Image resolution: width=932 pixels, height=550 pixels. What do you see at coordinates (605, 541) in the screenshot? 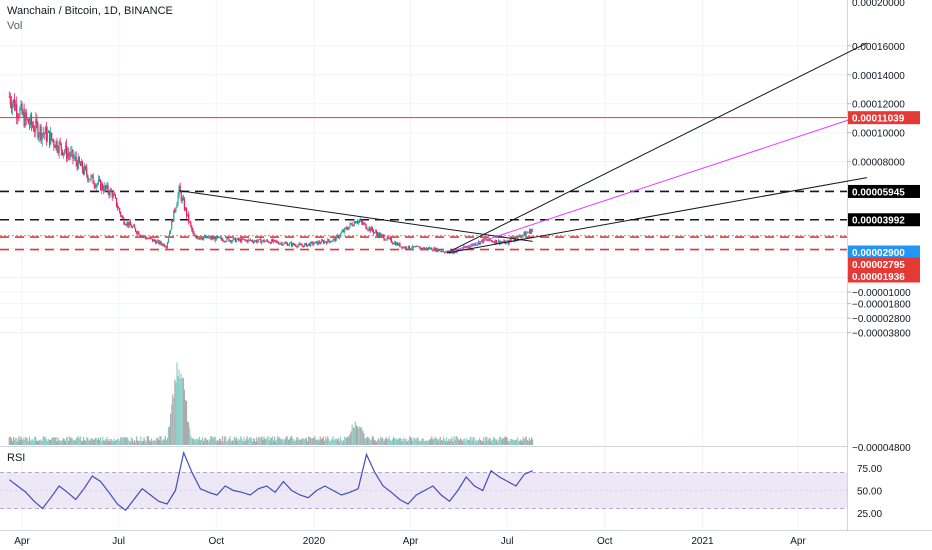
I see `time-axis-label-6: Oct` at bounding box center [605, 541].